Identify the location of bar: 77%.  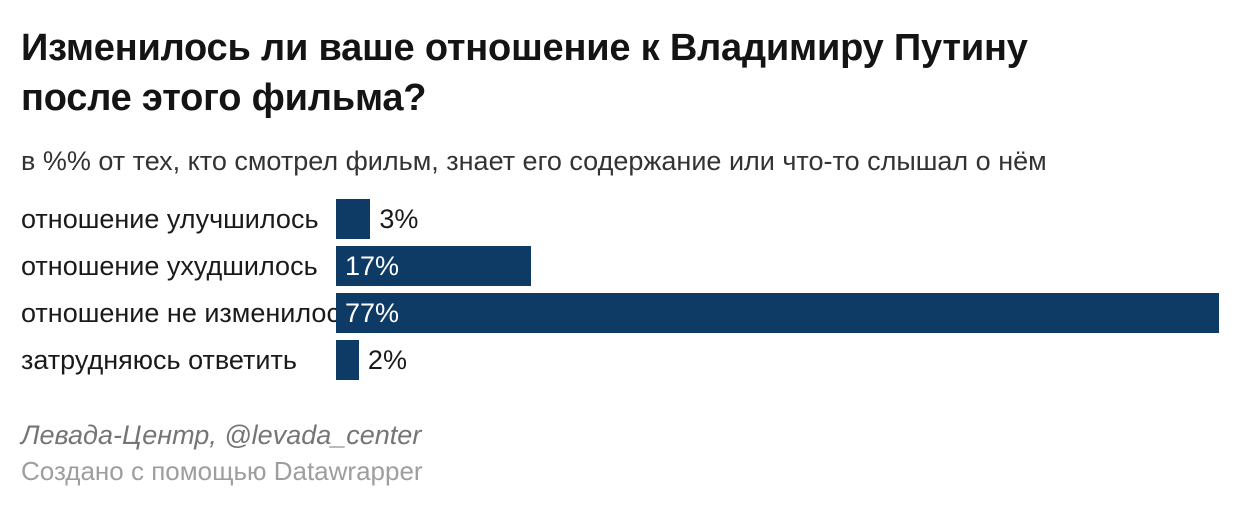
(777, 313).